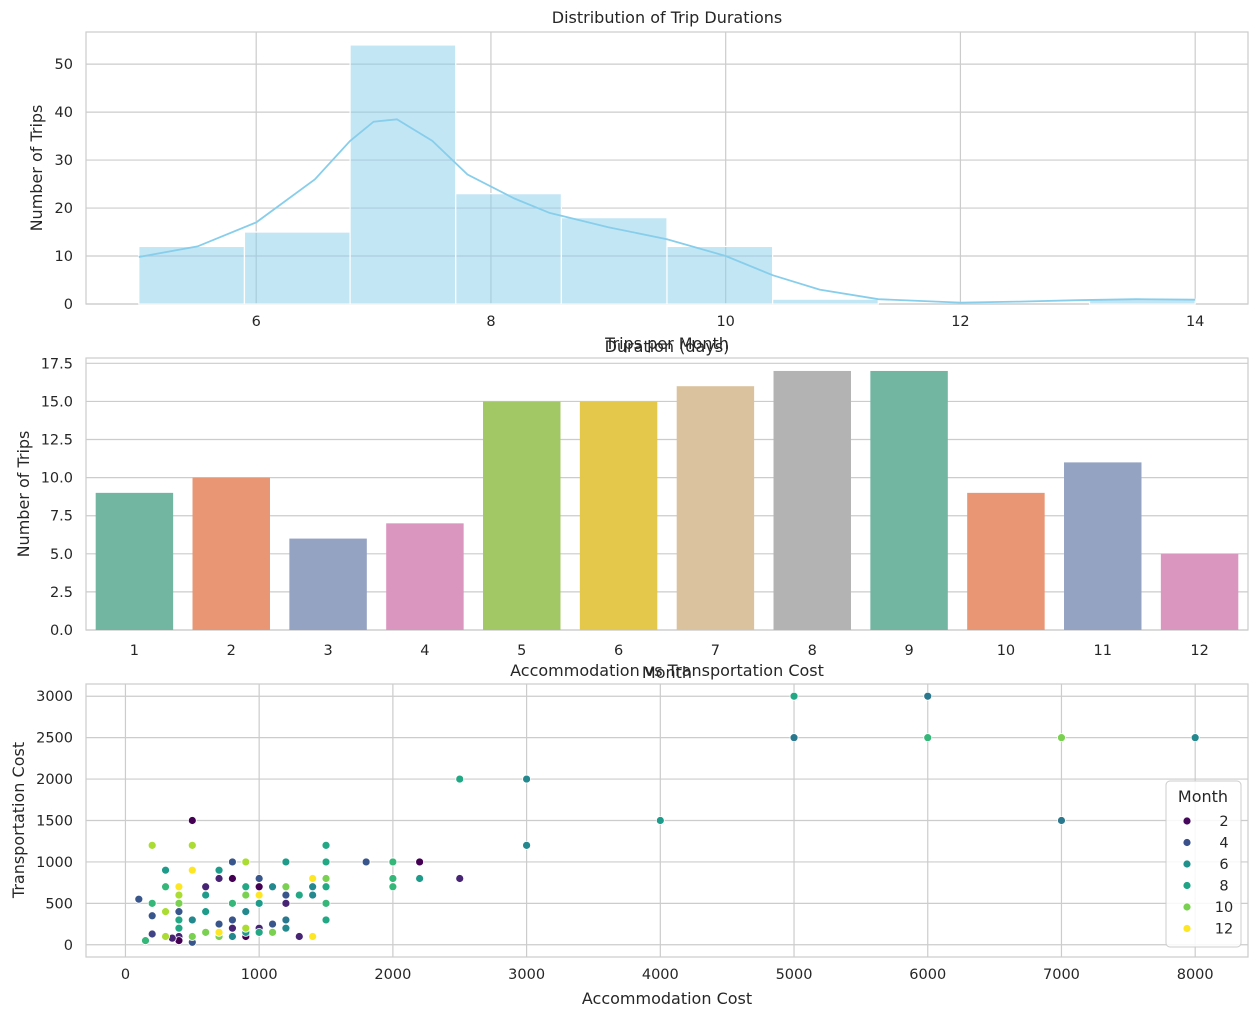 Image resolution: width=1257 pixels, height=1018 pixels. Describe the element at coordinates (57, 441) in the screenshot. I see `y-tick-label: 12.5` at that location.